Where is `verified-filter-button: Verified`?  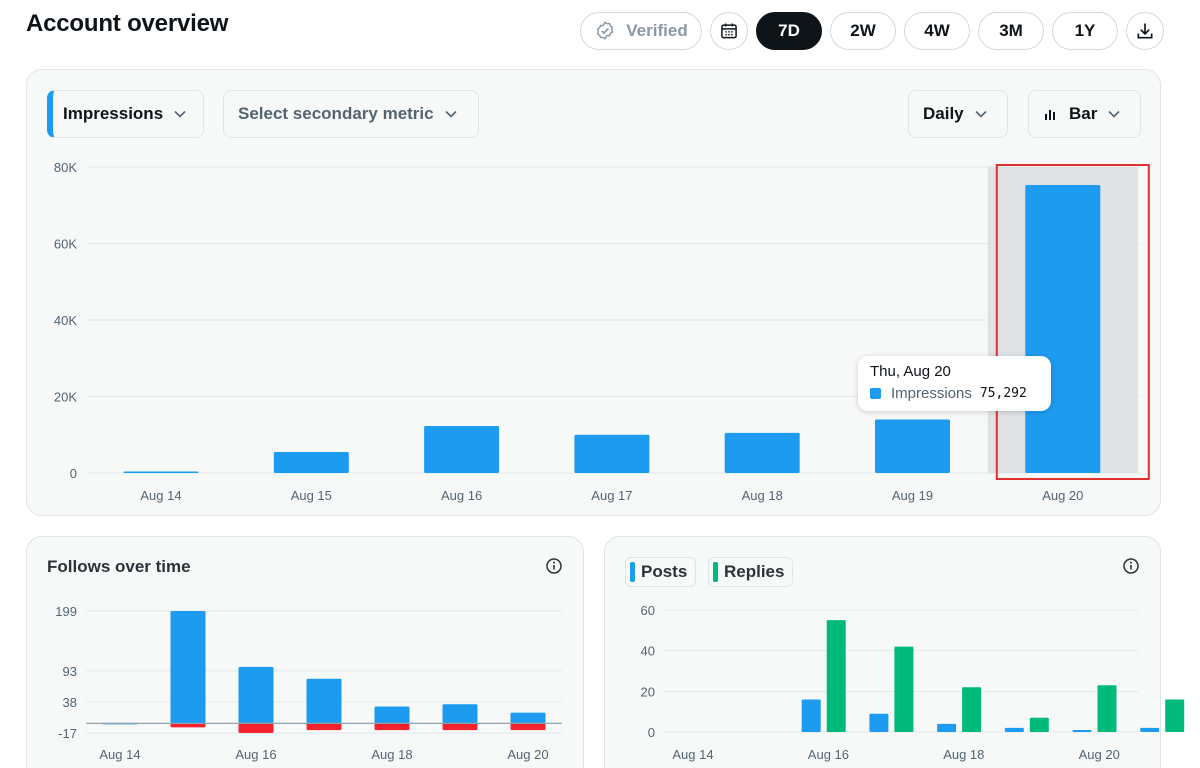
verified-filter-button: Verified is located at coordinates (641, 31).